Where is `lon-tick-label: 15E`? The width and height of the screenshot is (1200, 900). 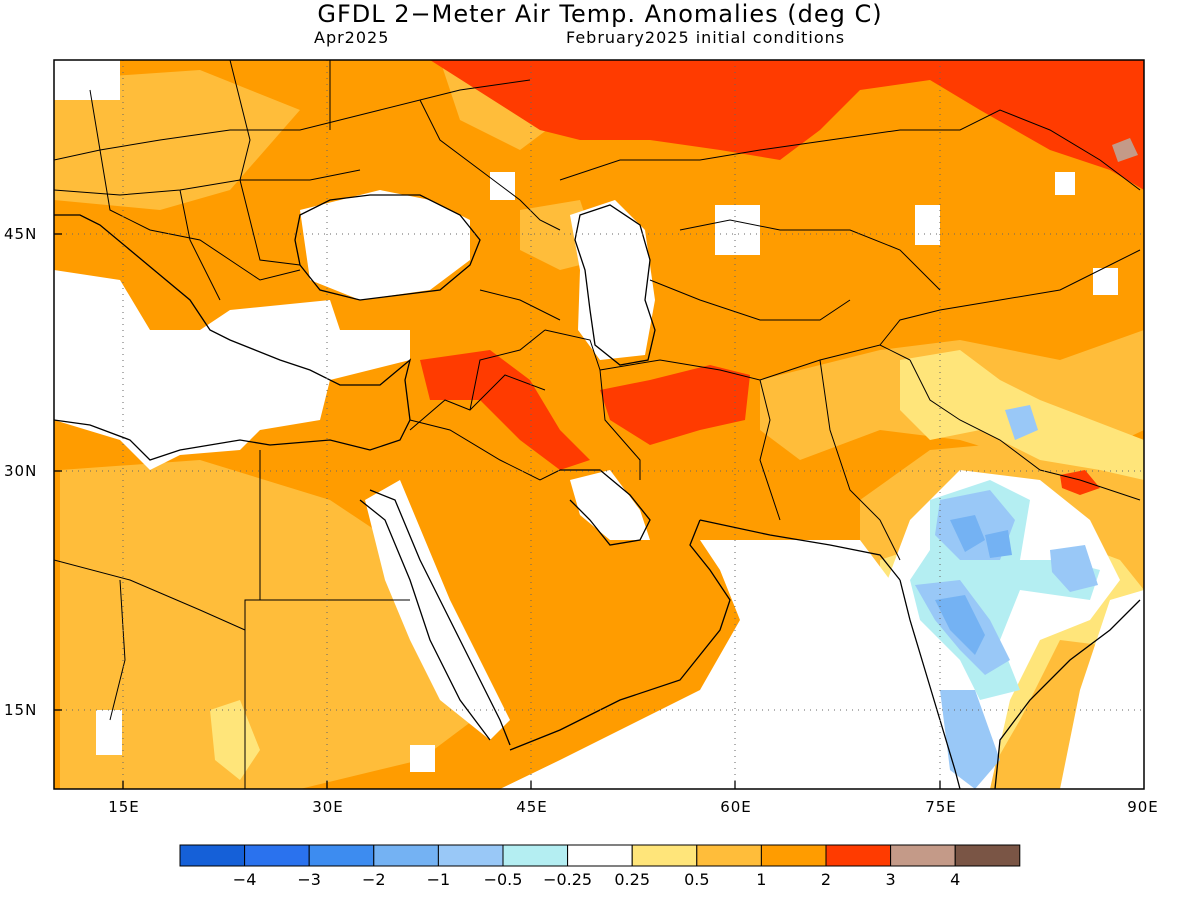 lon-tick-label: 15E is located at coordinates (124, 807).